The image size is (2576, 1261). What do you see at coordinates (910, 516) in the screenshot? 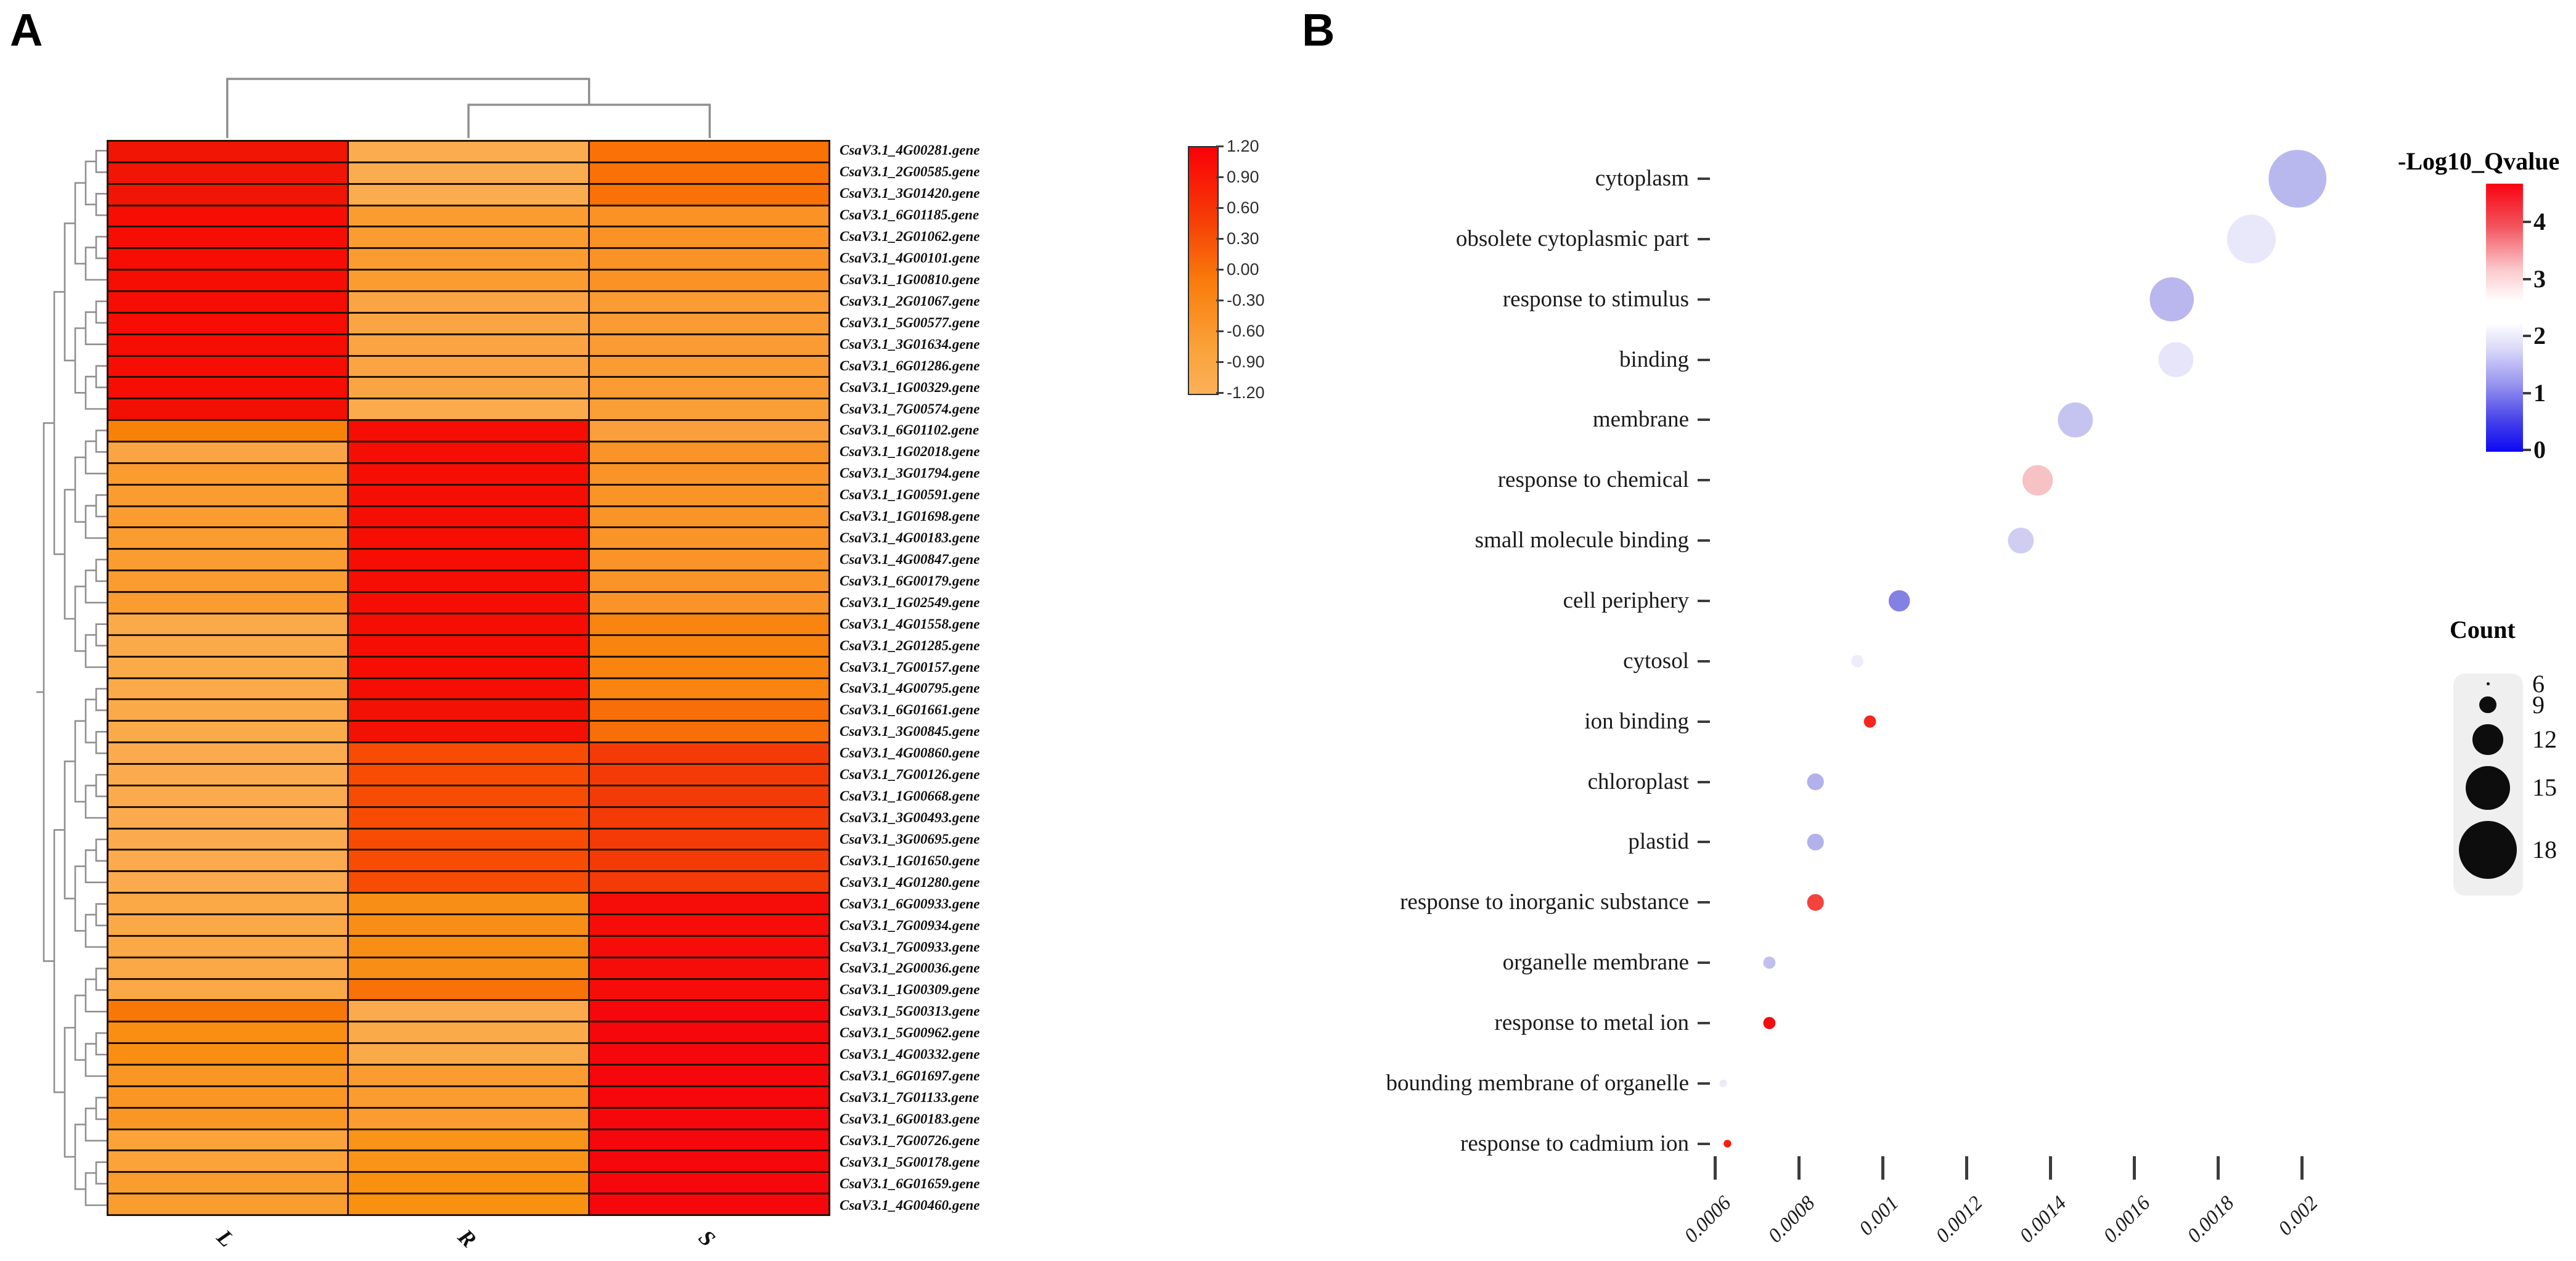
I see `gene-label: CsaV3.1_1G01698.gene` at bounding box center [910, 516].